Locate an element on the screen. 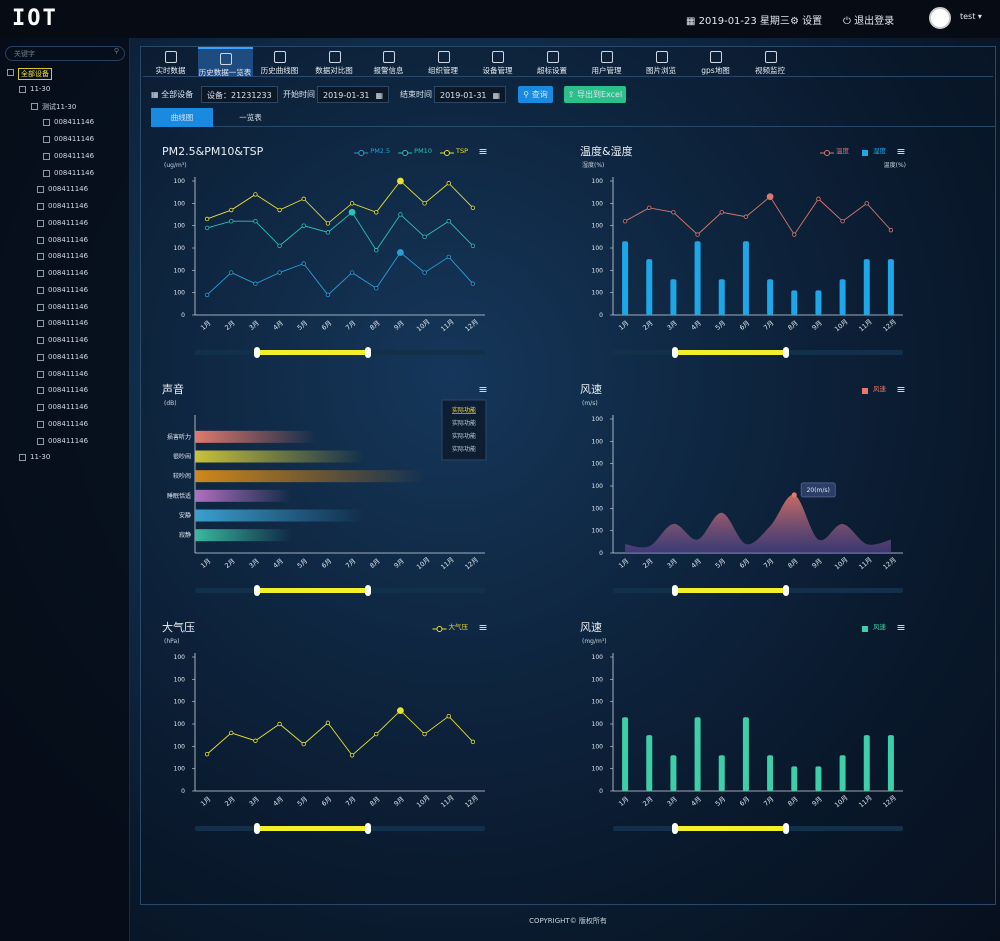  data-point is located at coordinates (303, 225).